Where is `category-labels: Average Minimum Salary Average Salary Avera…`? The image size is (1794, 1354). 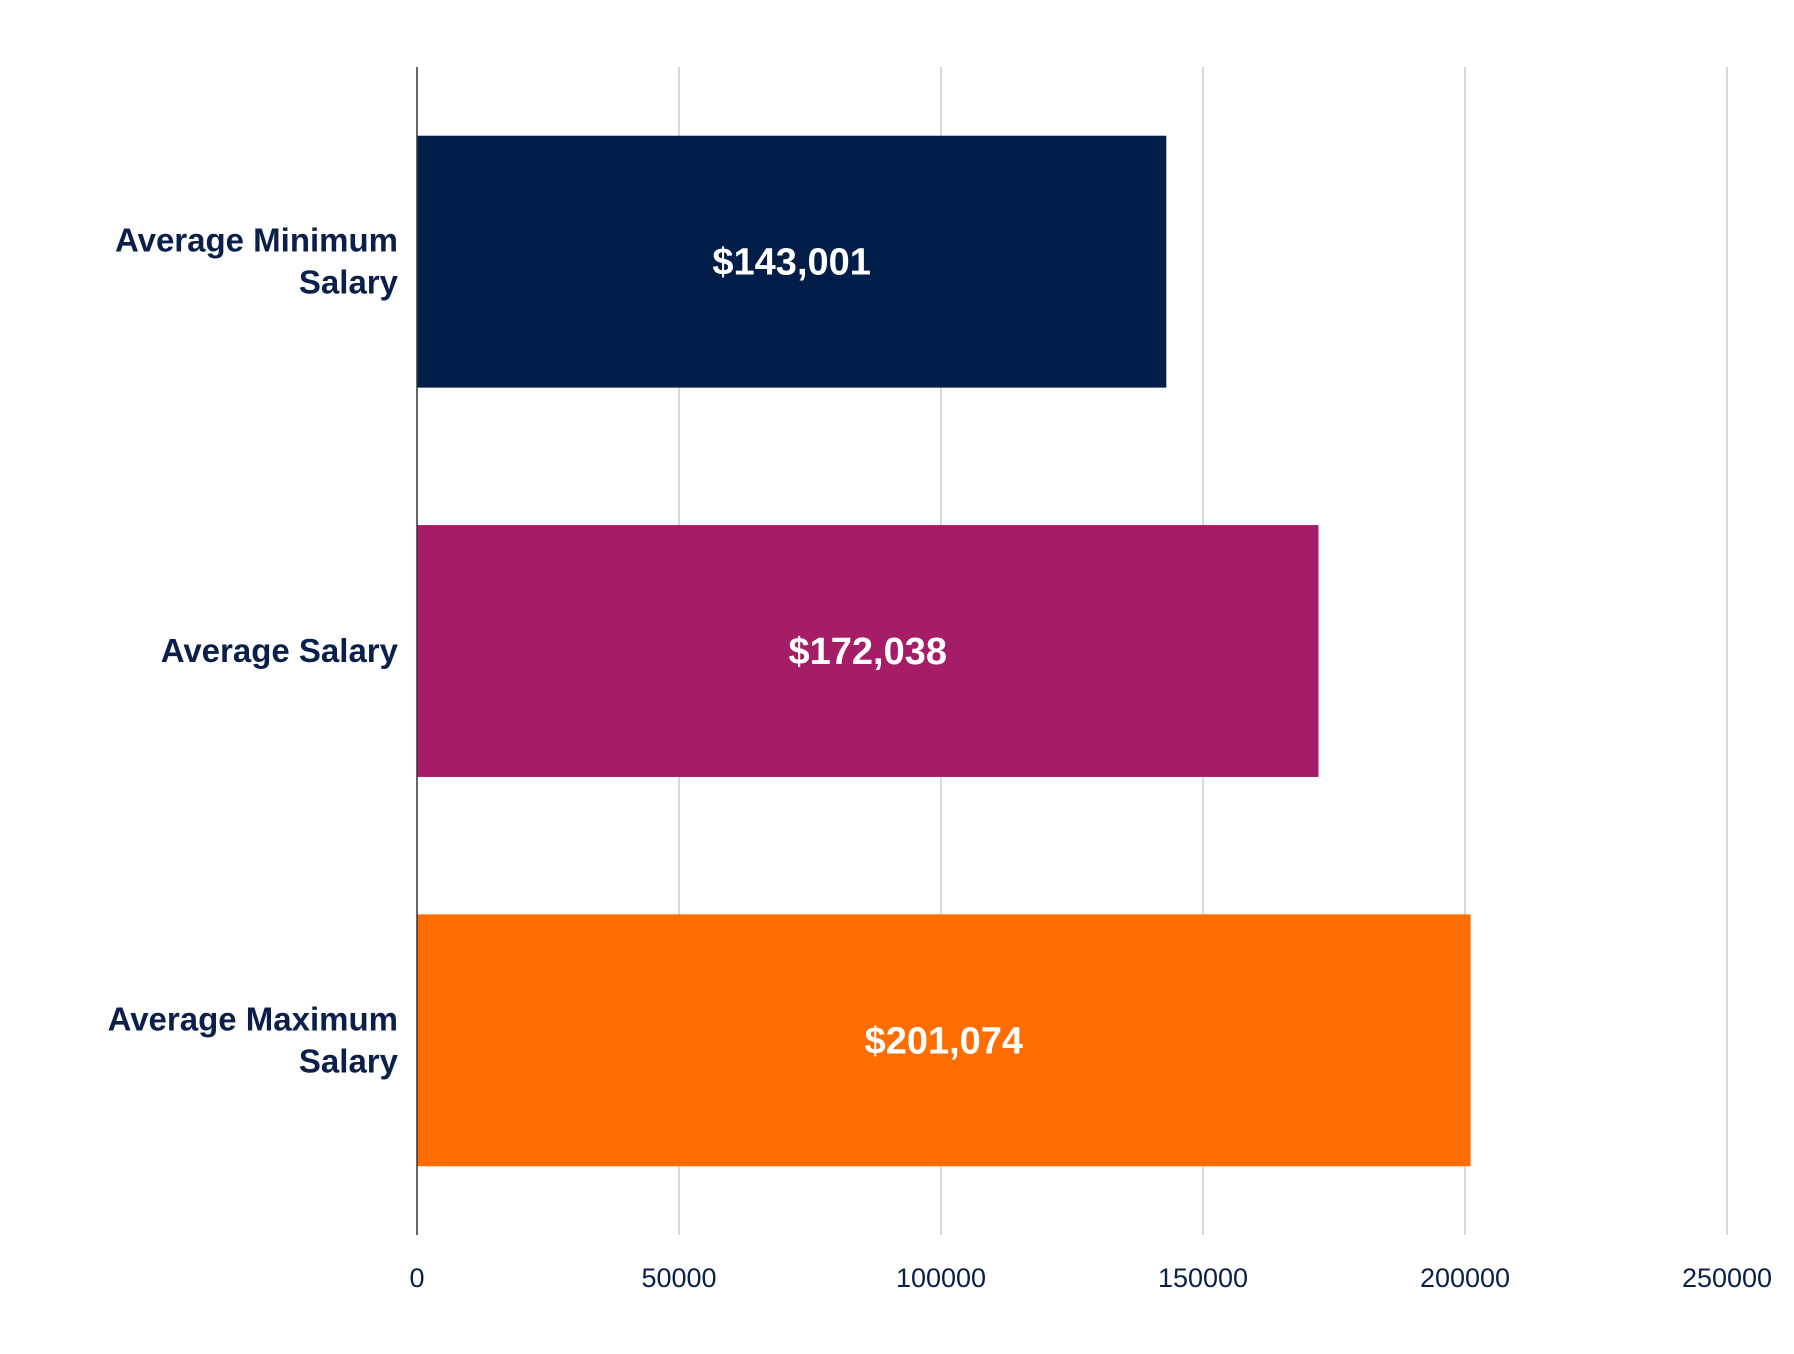 category-labels: Average Minimum Salary Average Salary Avera… is located at coordinates (253, 651).